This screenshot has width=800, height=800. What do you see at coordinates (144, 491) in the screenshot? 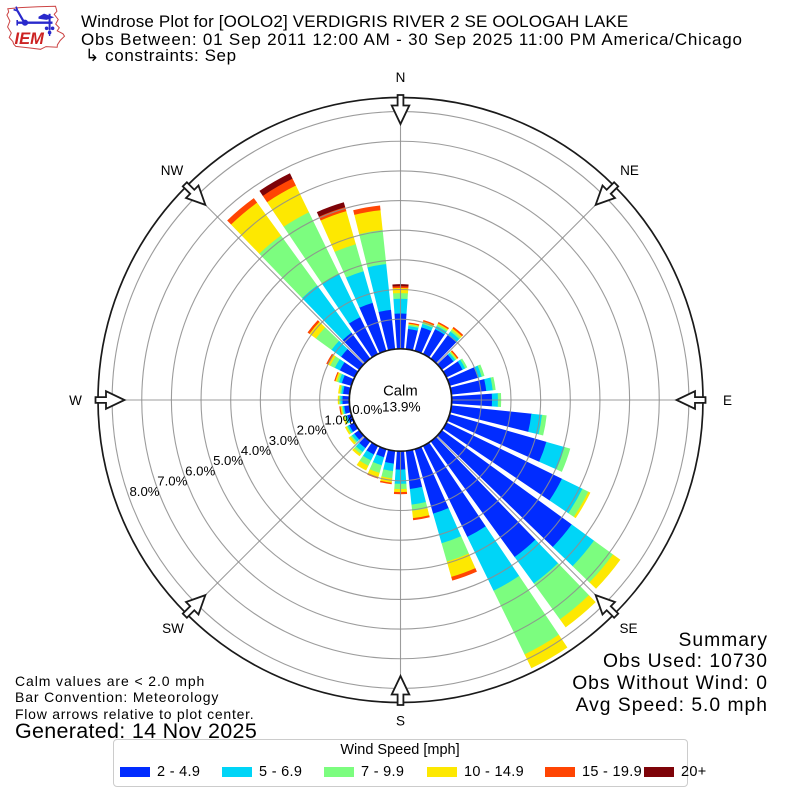
I see `svg-text: 8.0%` at bounding box center [144, 491].